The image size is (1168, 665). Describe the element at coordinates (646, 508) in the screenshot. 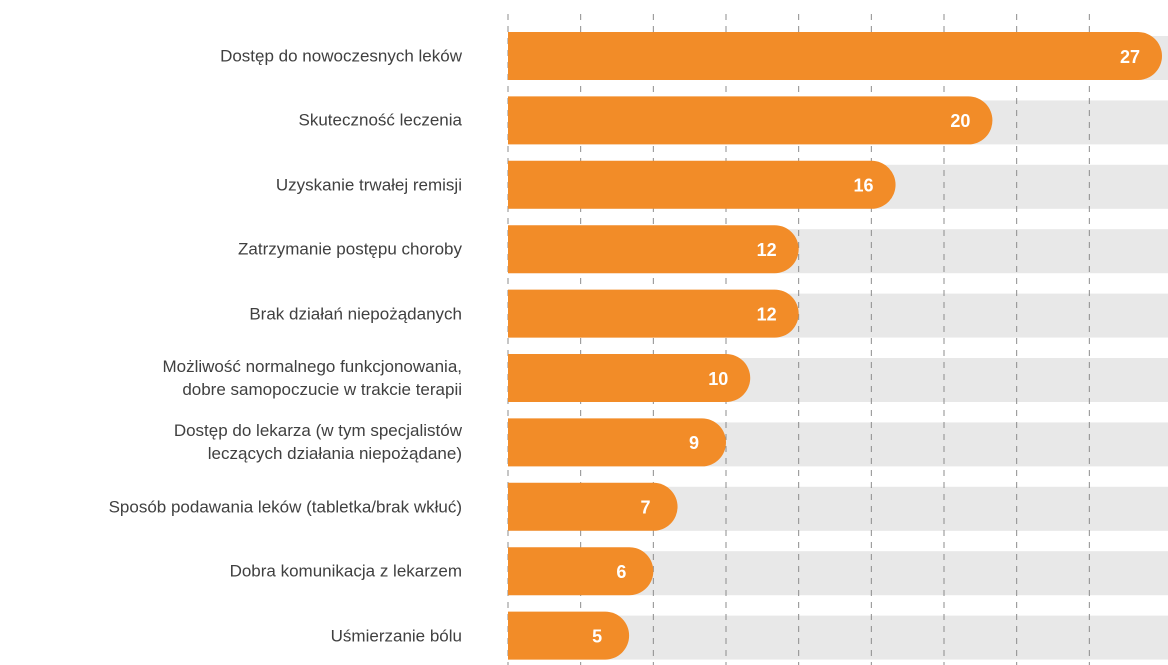

I see `value-label: 7` at that location.